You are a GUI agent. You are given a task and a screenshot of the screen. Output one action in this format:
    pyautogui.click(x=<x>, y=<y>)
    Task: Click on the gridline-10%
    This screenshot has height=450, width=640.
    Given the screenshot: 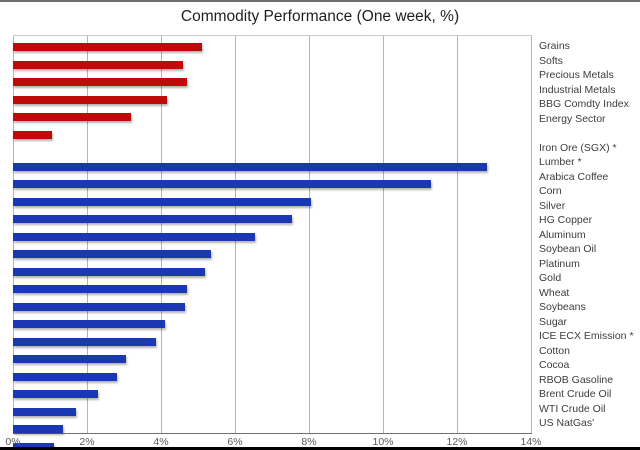 What is the action you would take?
    pyautogui.click(x=383, y=234)
    